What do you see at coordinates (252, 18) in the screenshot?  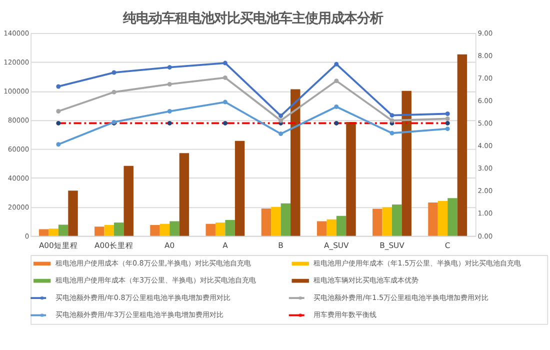 I see `chart-title: 纯电动车租电池对比买电池车主使用成本分析` at bounding box center [252, 18].